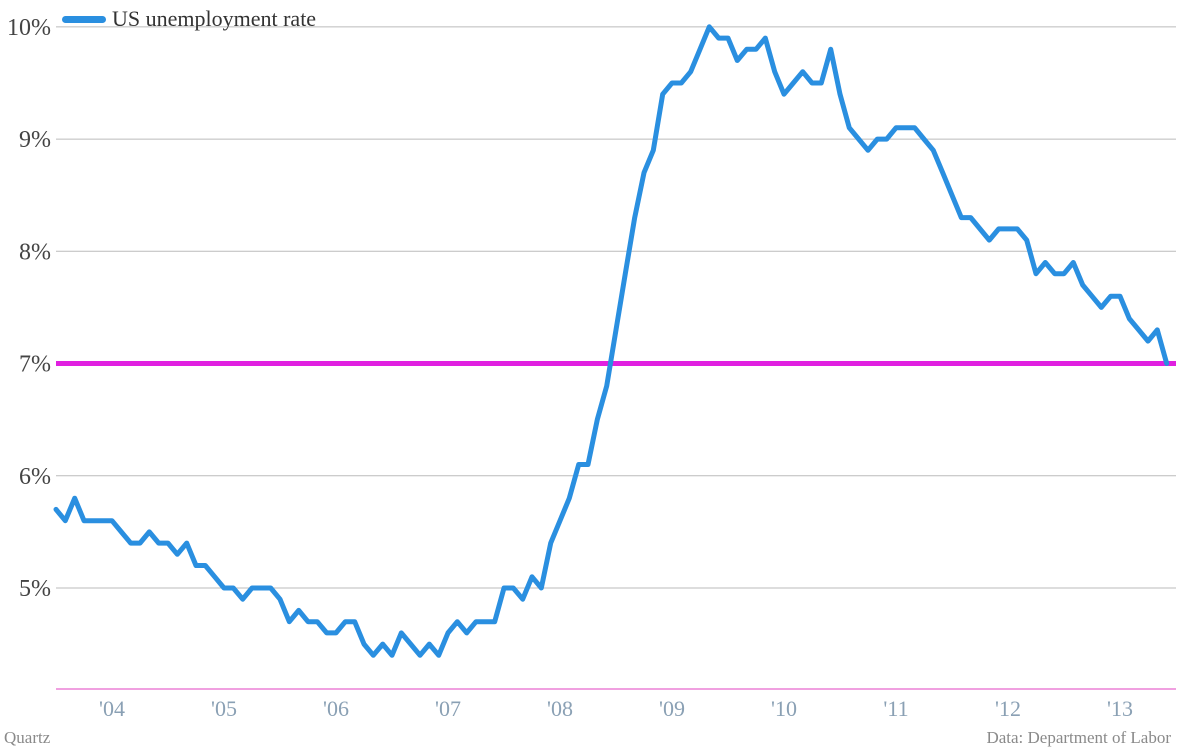  I want to click on y-tick-label: 6%, so click(35, 477).